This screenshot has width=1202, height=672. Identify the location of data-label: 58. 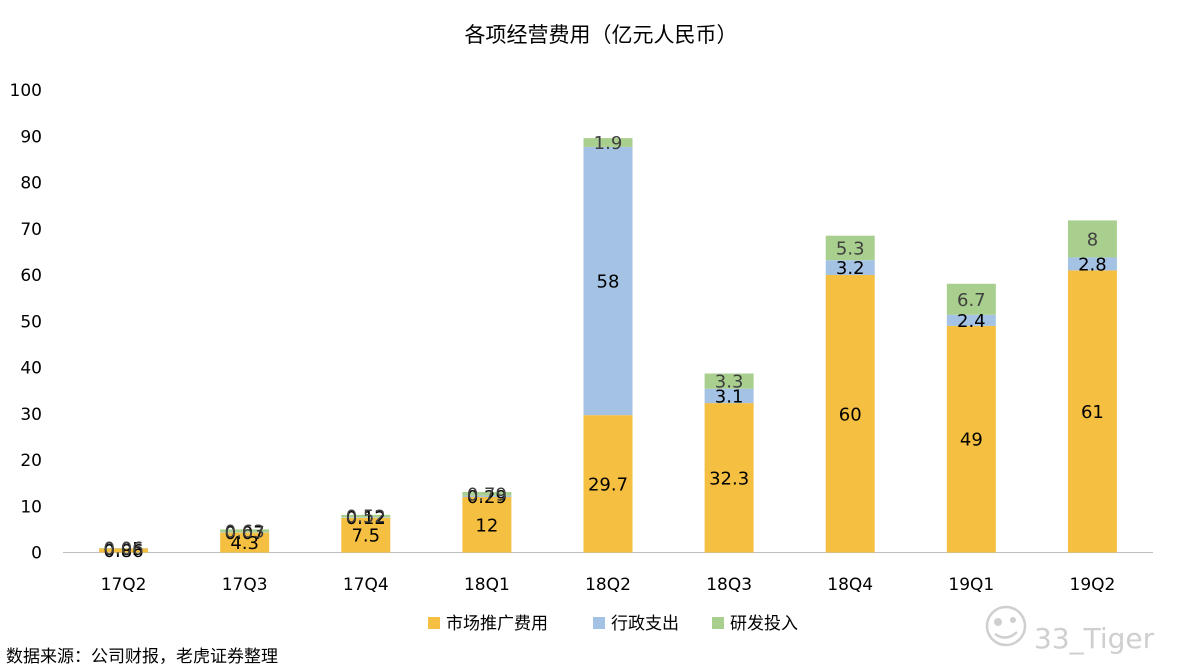
(608, 282).